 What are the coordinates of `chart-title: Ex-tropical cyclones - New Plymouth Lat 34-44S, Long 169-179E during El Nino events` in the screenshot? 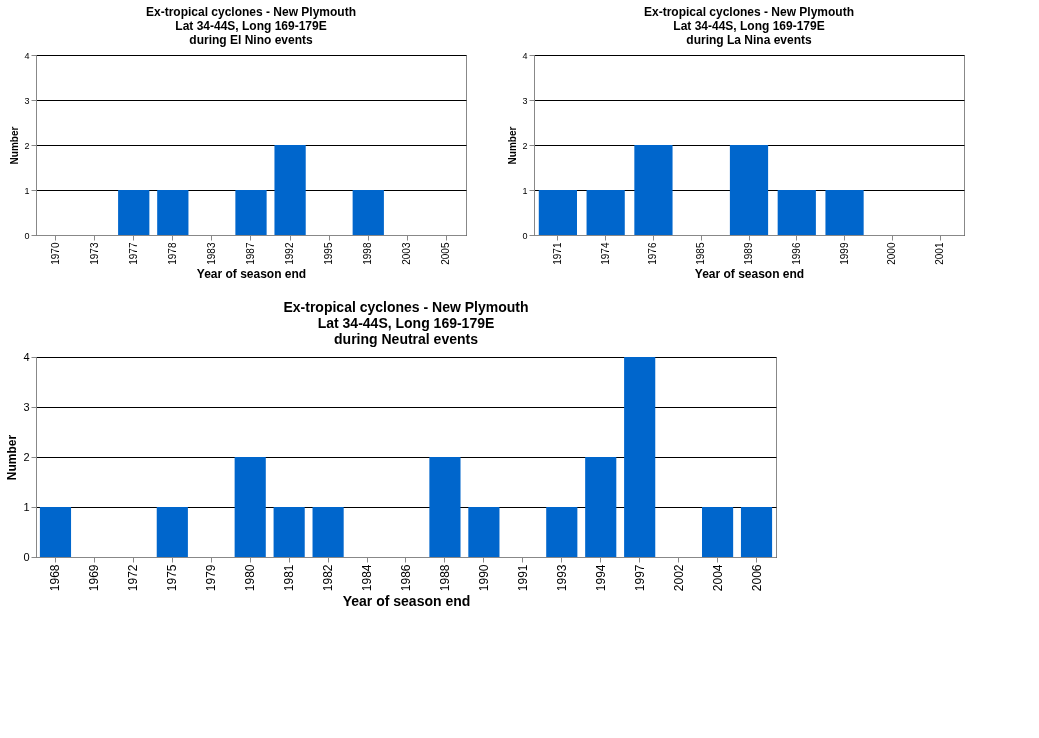 It's located at (251, 26).